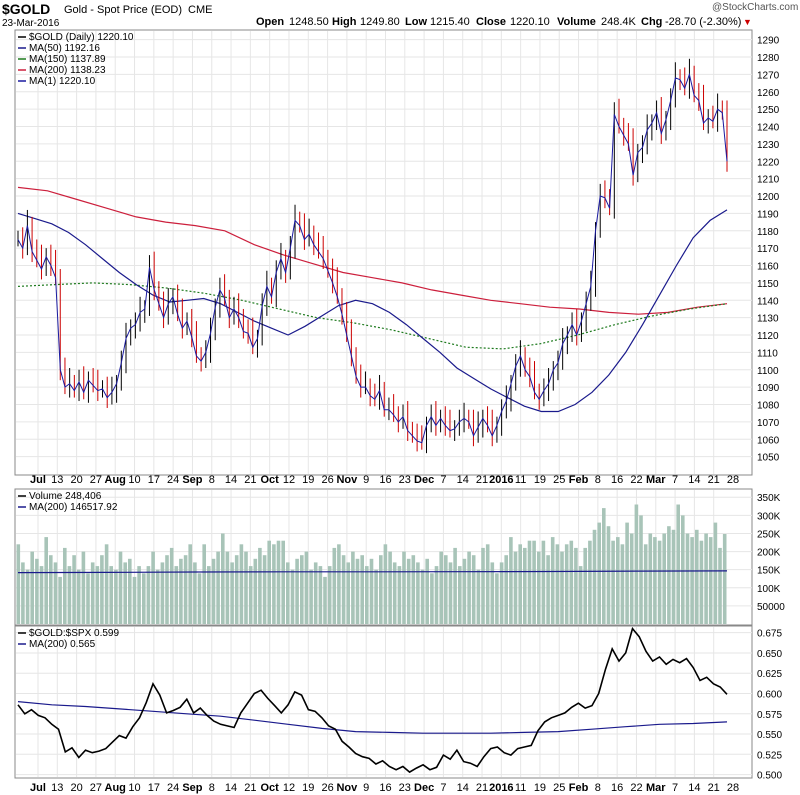  I want to click on volume-plot, so click(372, 564).